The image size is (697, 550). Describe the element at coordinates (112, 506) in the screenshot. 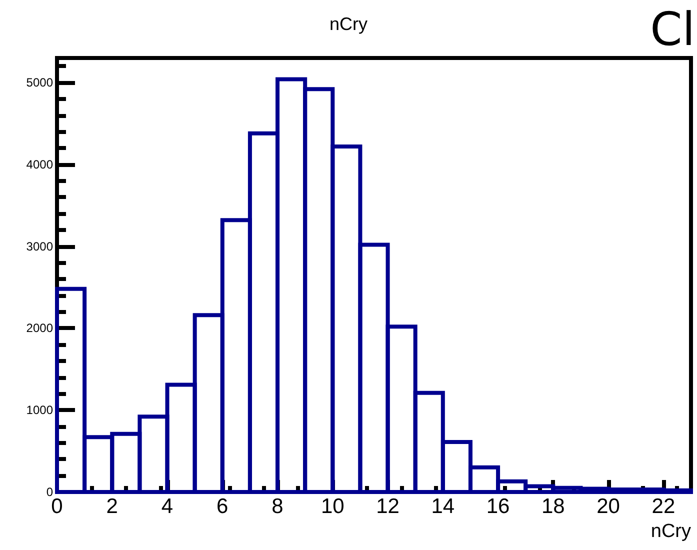

I see `x-tick-label: 2` at that location.